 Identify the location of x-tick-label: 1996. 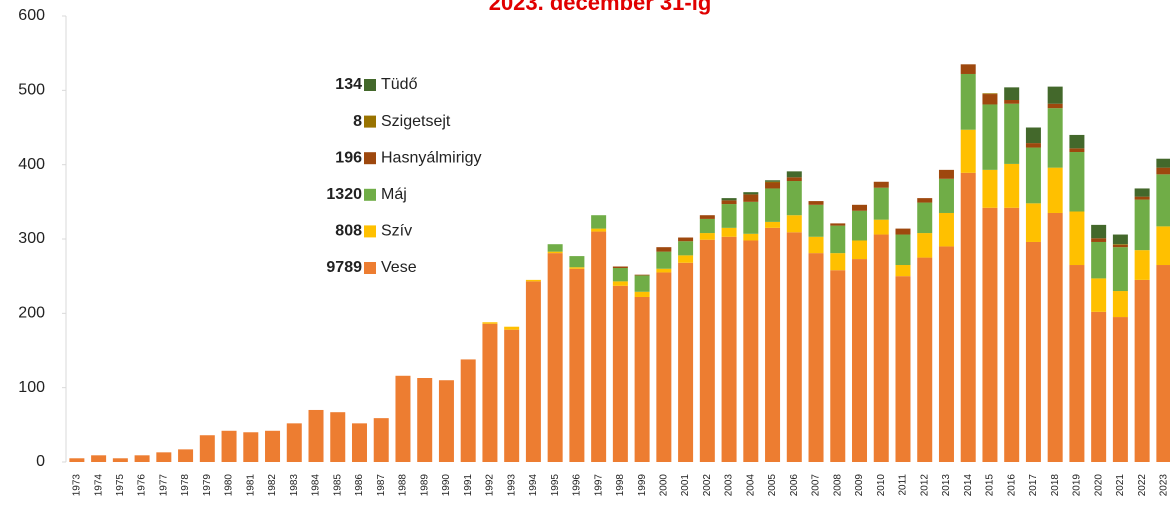
(577, 485).